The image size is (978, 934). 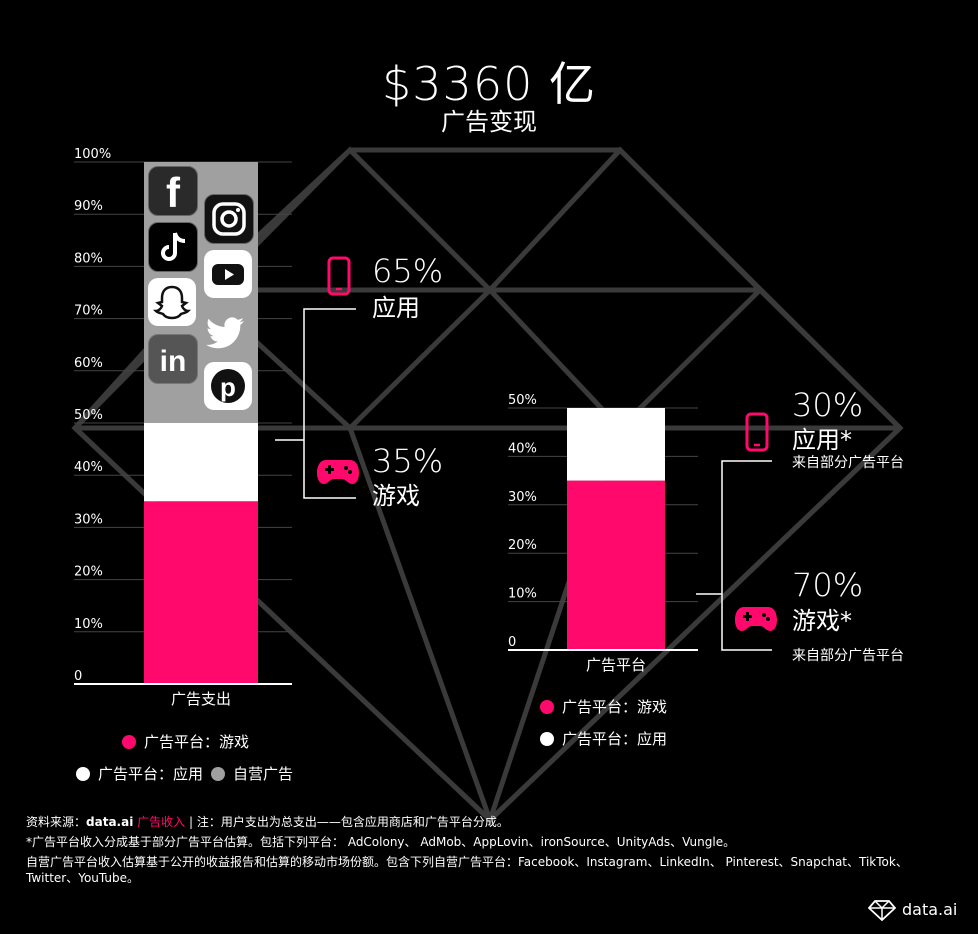 What do you see at coordinates (848, 463) in the screenshot?
I see `platform-apps-note: 来自部分广告平台` at bounding box center [848, 463].